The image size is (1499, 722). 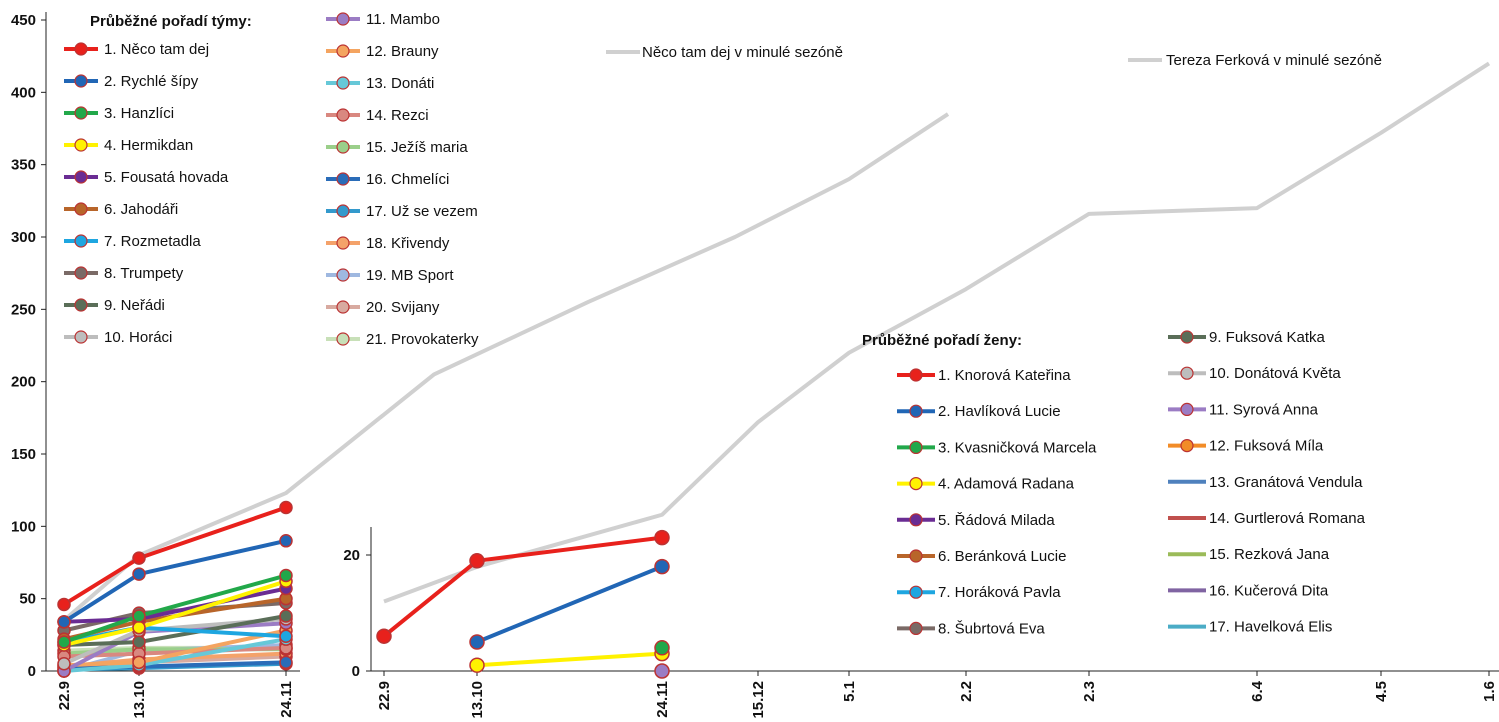 What do you see at coordinates (402, 51) in the screenshot?
I see `teams-legend-label: 12. Brauny` at bounding box center [402, 51].